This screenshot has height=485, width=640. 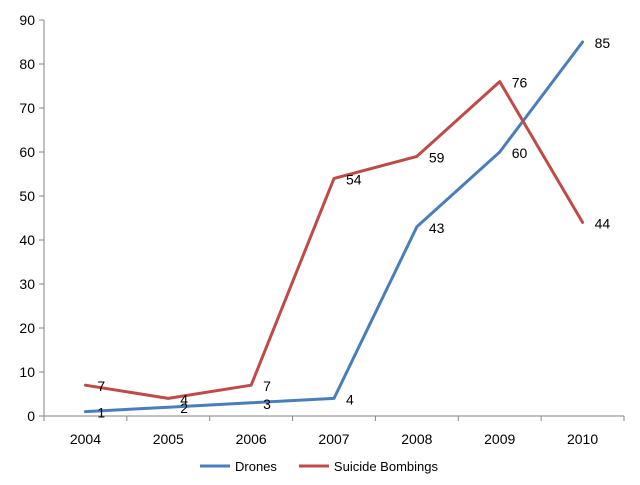 What do you see at coordinates (354, 179) in the screenshot?
I see `data-label-suicide-bombings: 54` at bounding box center [354, 179].